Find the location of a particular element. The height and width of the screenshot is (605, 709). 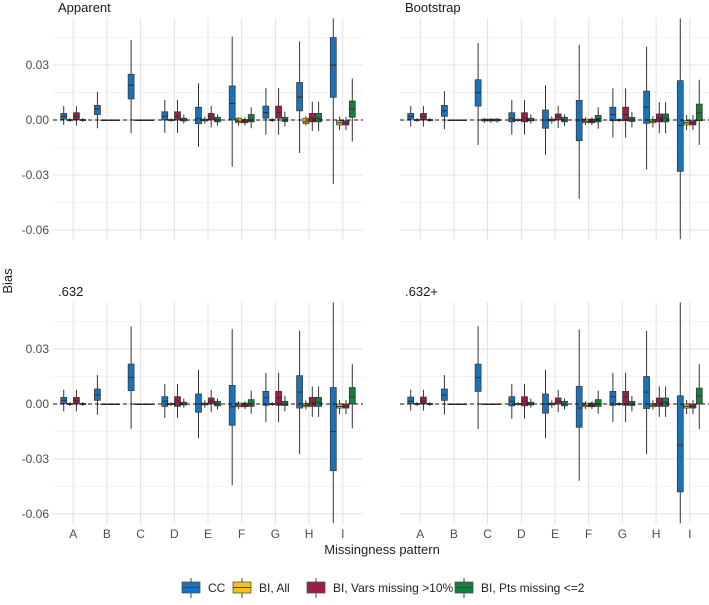

legend-item-bi-all: BI, All is located at coordinates (261, 588).